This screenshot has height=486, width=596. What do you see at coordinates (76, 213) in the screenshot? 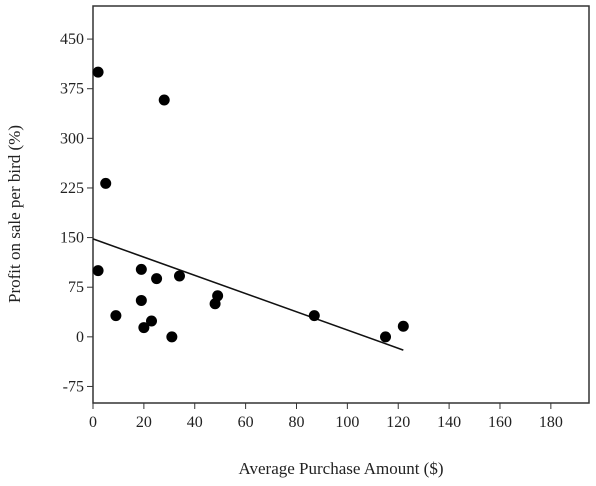
I see `y-axis: -75 0 75 150 225 300 375 450` at bounding box center [76, 213].